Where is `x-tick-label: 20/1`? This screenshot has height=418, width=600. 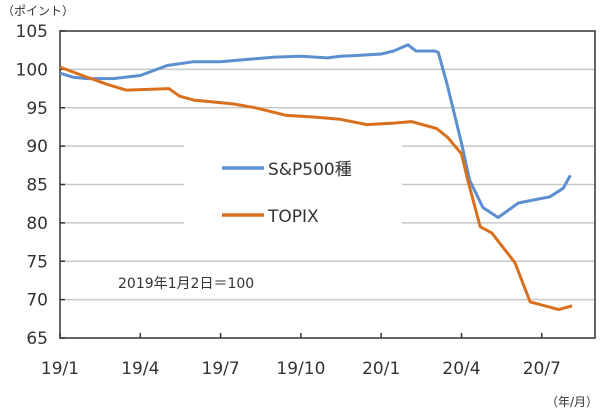
x-tick-label: 20/1 is located at coordinates (381, 369).